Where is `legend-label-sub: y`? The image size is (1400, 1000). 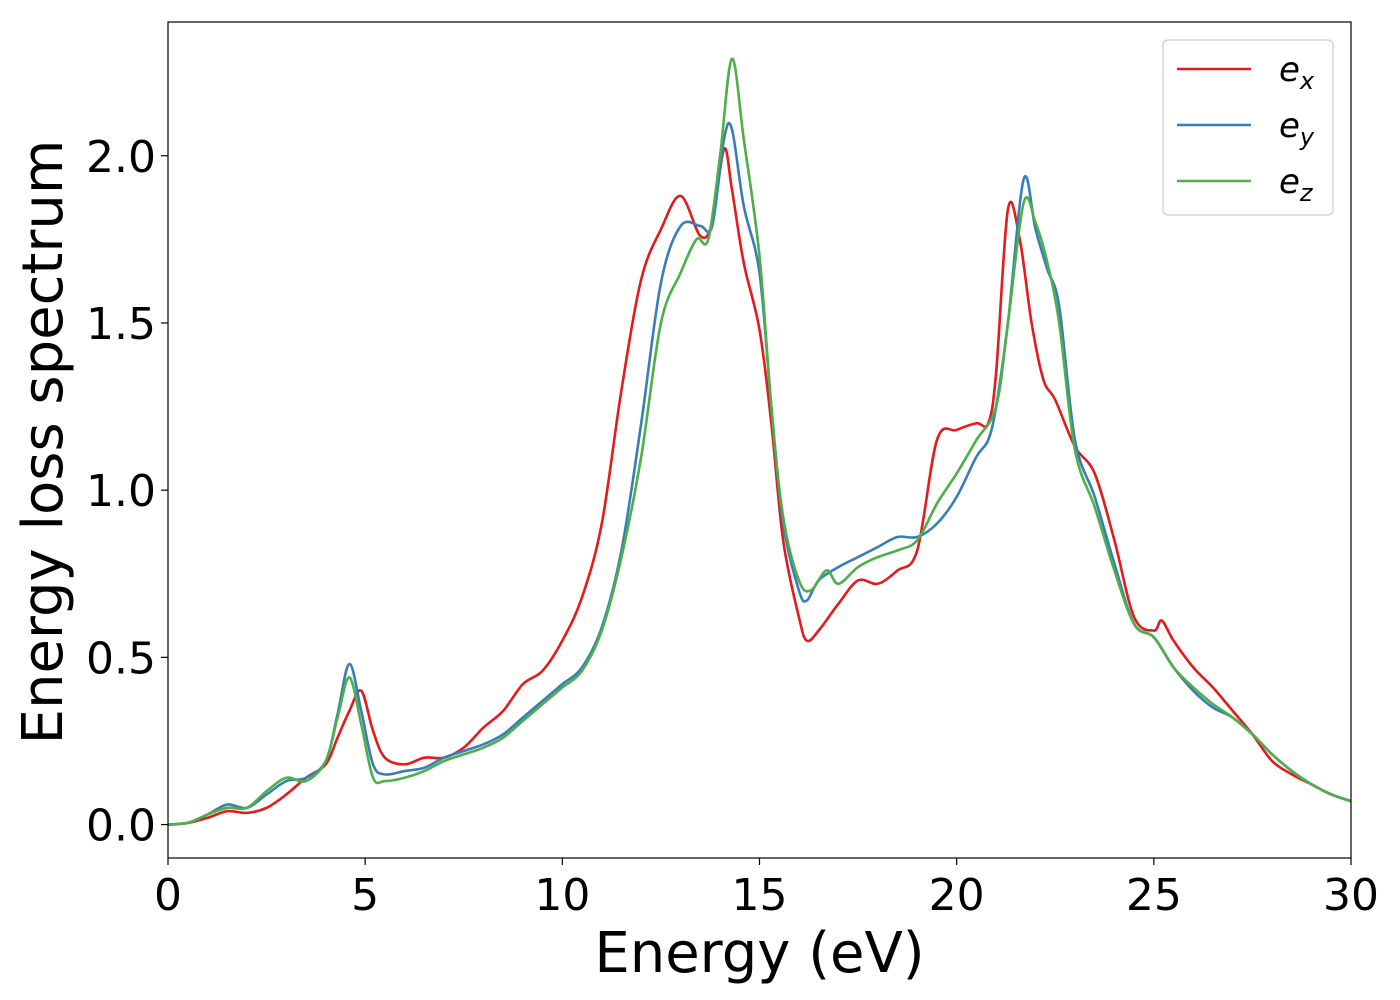
legend-label-sub: y is located at coordinates (1307, 137).